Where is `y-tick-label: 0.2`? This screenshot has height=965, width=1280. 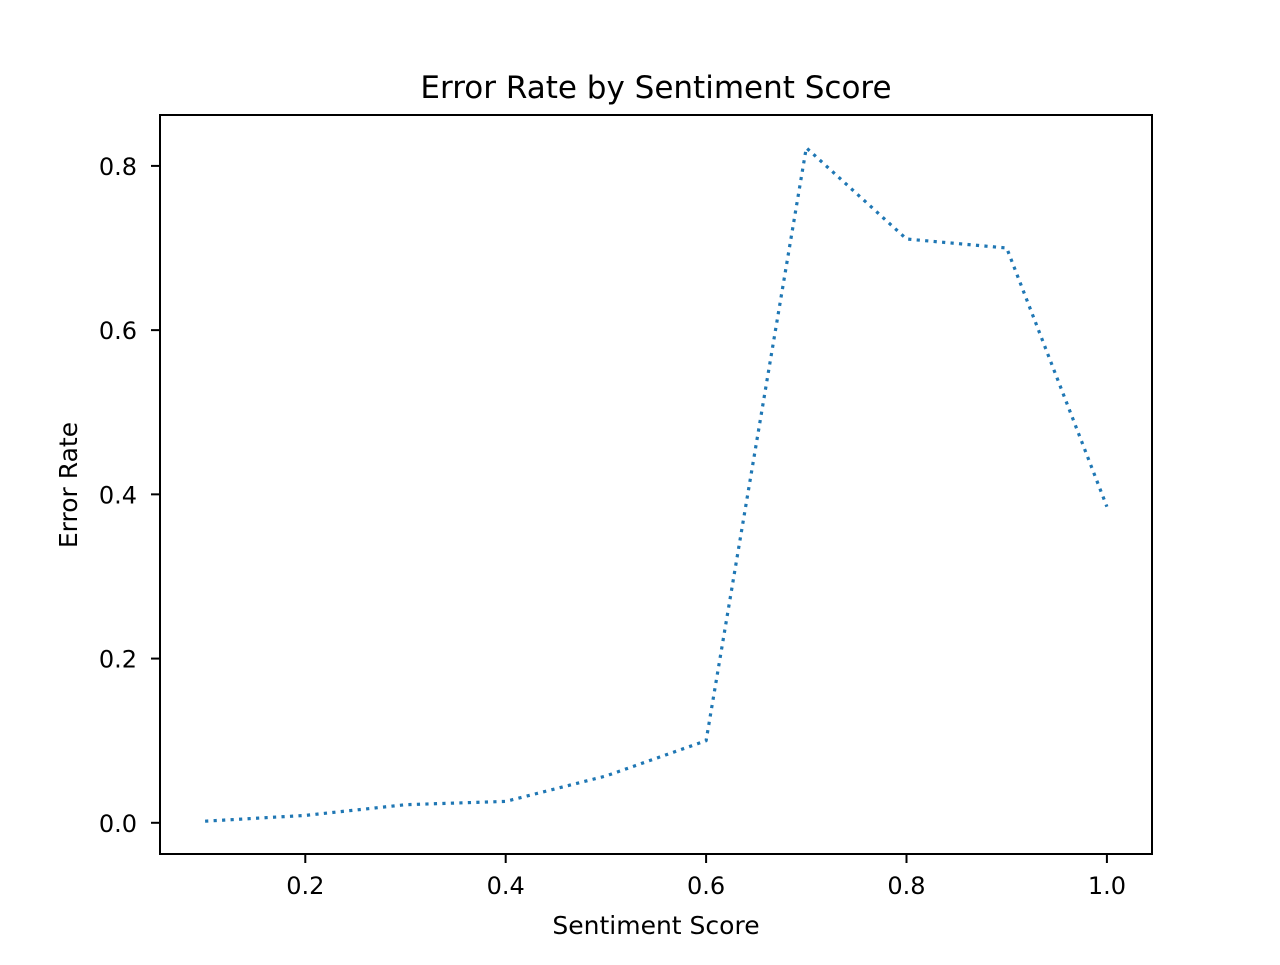 y-tick-label: 0.2 is located at coordinates (118, 660).